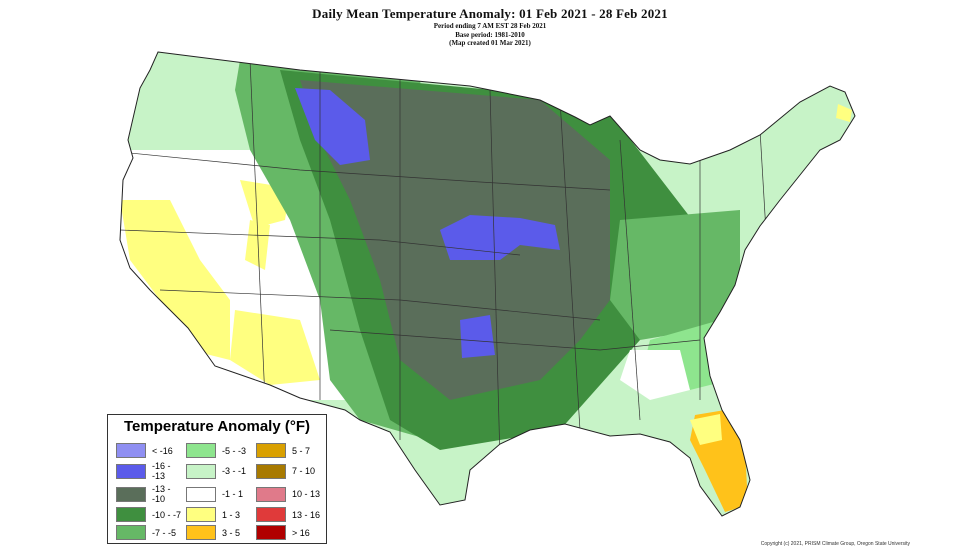 This screenshot has width=980, height=551. Describe the element at coordinates (161, 494) in the screenshot. I see `legend-label: -13 - -10` at that location.